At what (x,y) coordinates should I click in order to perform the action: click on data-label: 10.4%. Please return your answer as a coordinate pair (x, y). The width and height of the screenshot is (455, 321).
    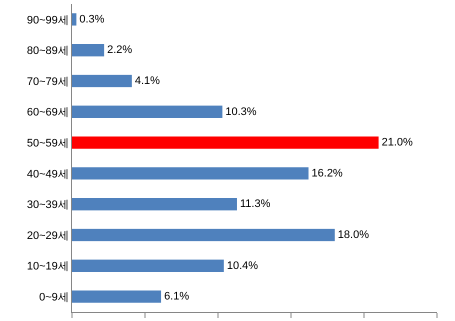
    Looking at the image, I should click on (242, 266).